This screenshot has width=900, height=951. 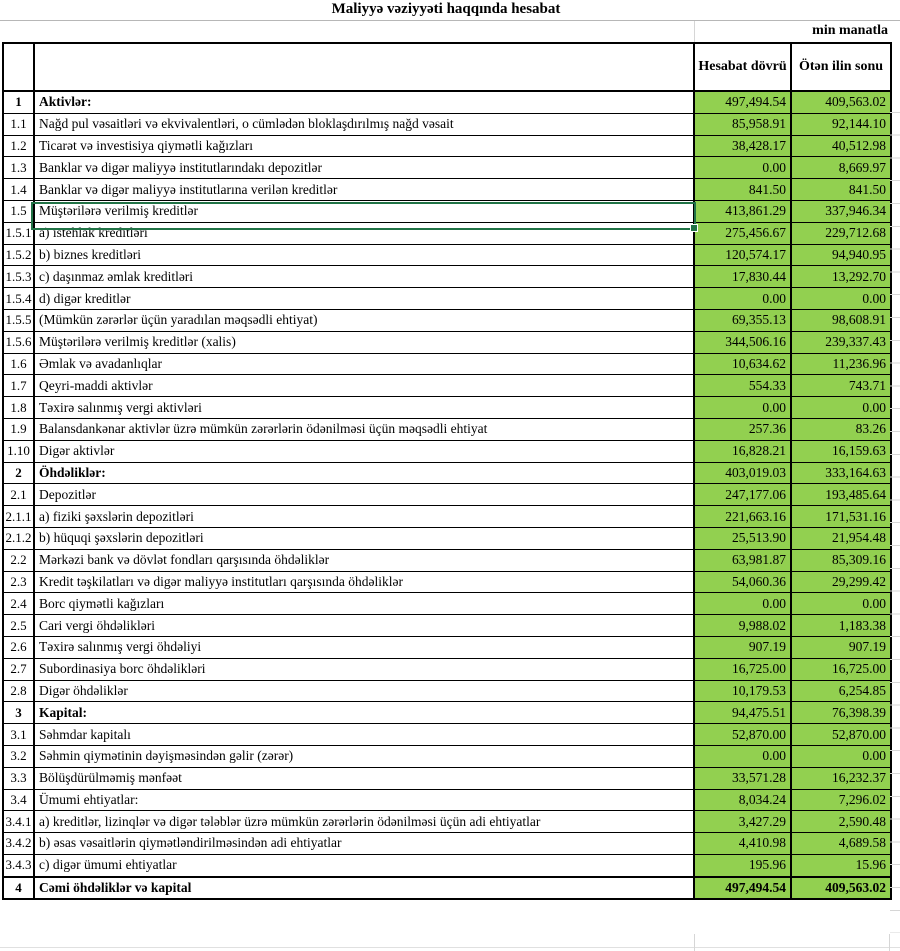 I want to click on current-value-cell: 3,427.29, so click(x=742, y=822).